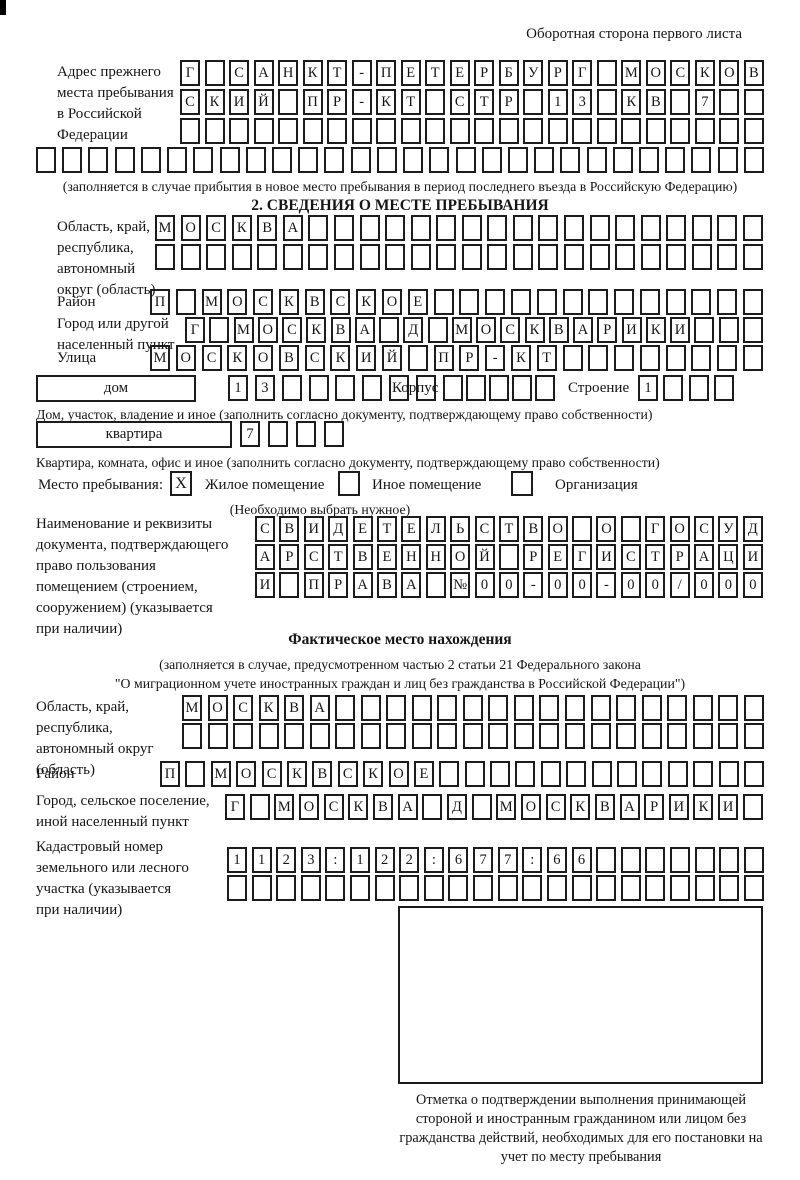 The image size is (800, 1180). Describe the element at coordinates (460, 585) in the screenshot. I see `char-cell: №` at that location.